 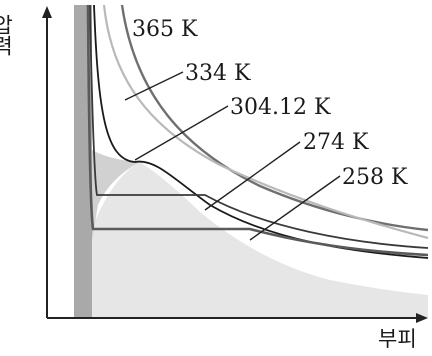 I want to click on y-axis-label: 압력, so click(x=7, y=35).